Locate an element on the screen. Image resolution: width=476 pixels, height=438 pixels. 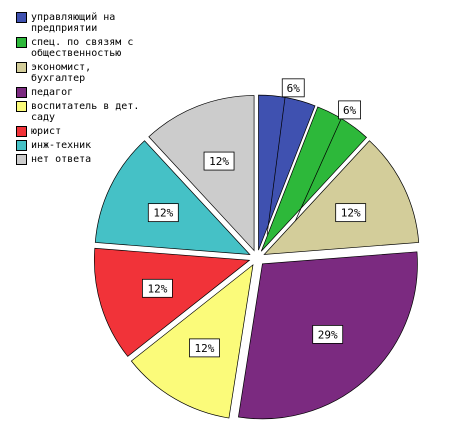
legend-label: инж-техник is located at coordinates (61, 145).